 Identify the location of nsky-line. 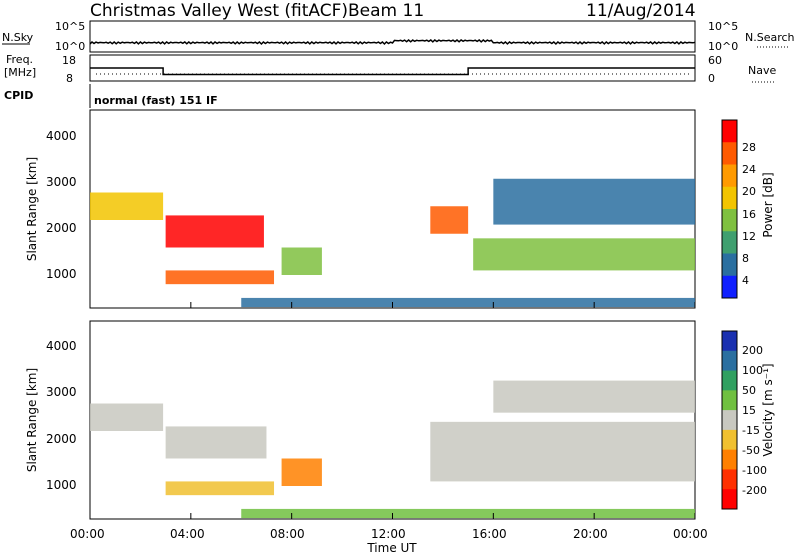
(392, 42).